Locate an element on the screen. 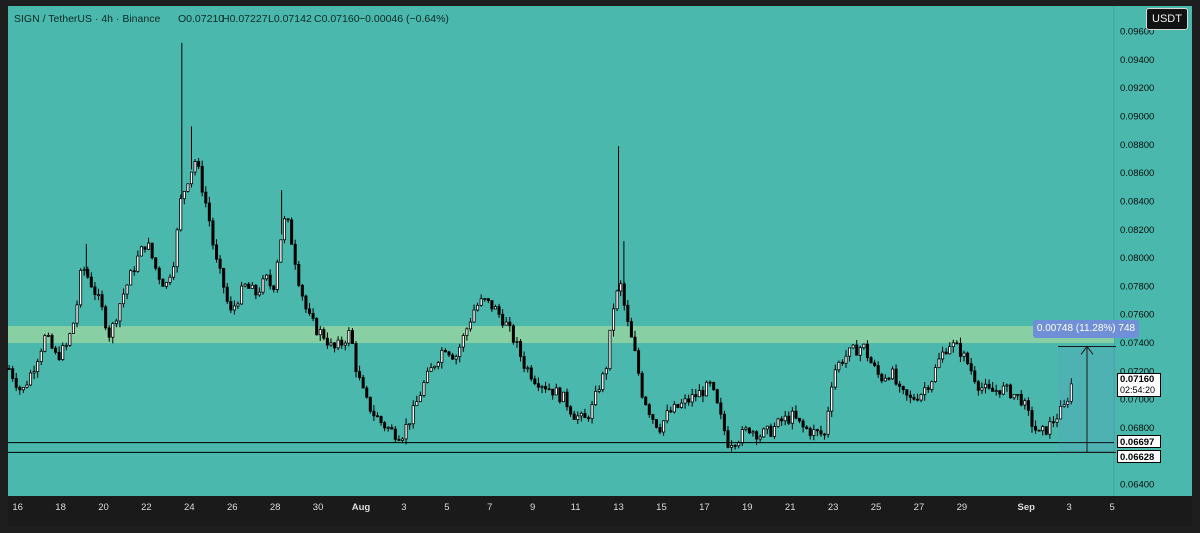 This screenshot has width=1200, height=533. price-tick-label: 0.07200 is located at coordinates (1137, 371).